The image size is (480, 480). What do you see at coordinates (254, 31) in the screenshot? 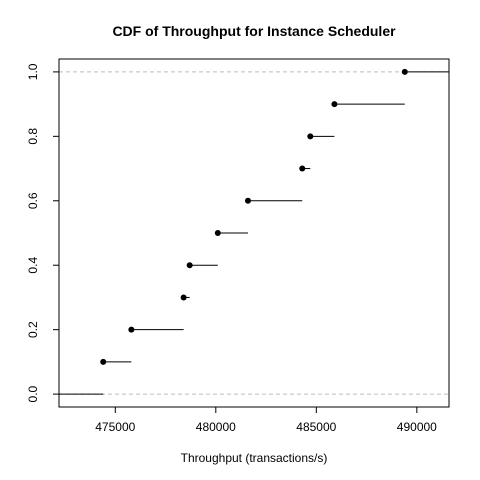
I see `chart-title: CDF of Throughput for Instance Scheduler` at bounding box center [254, 31].